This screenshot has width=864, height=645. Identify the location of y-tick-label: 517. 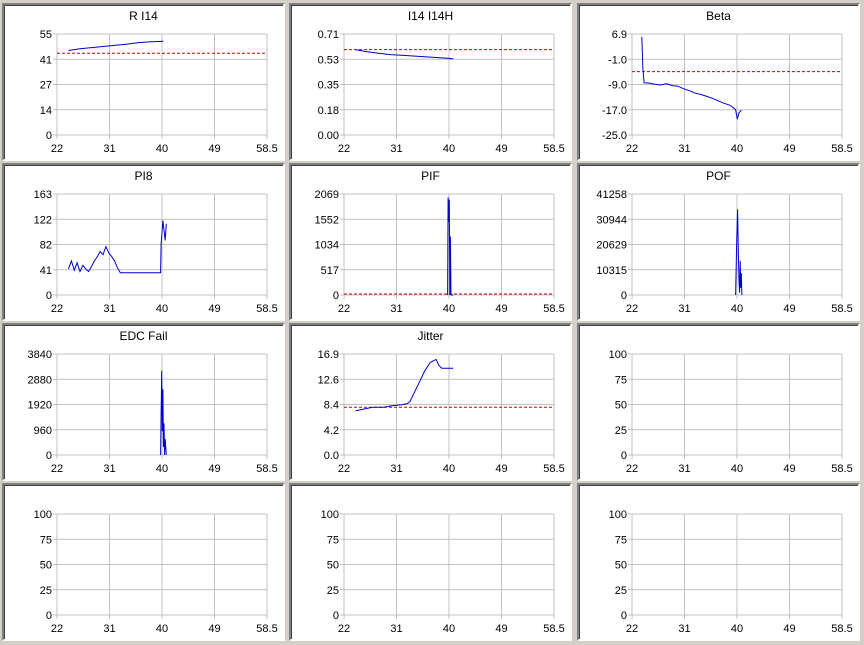
(330, 271).